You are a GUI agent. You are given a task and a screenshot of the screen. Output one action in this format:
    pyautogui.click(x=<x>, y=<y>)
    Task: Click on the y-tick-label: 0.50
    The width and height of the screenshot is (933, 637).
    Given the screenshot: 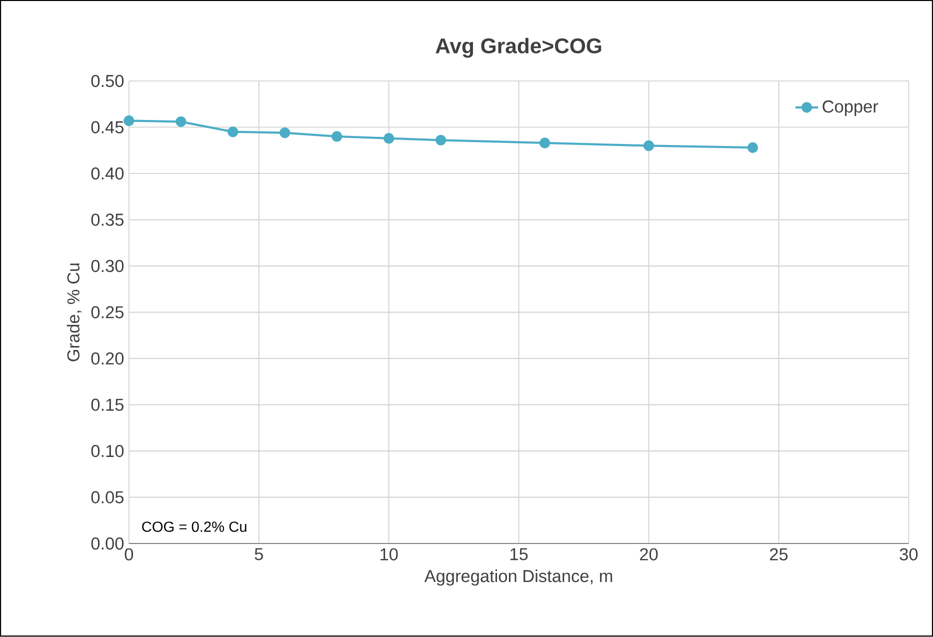 What is the action you would take?
    pyautogui.click(x=107, y=81)
    